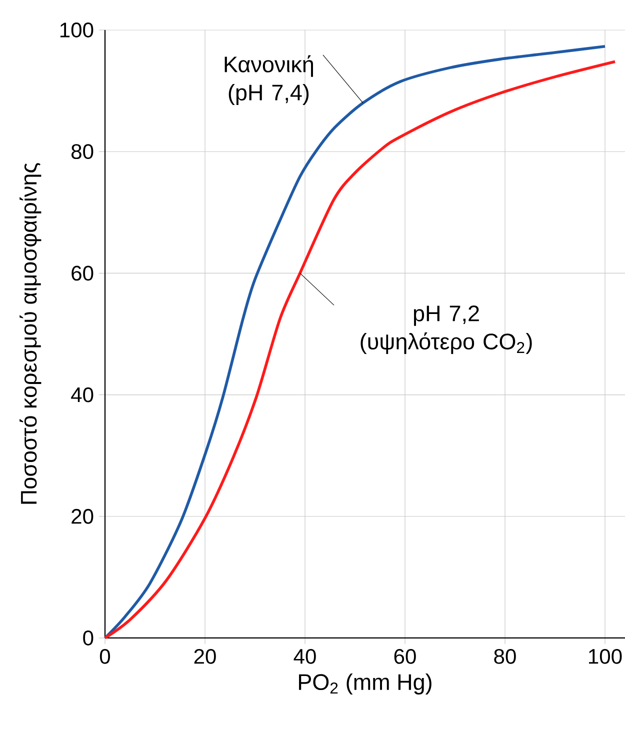 This screenshot has height=745, width=625. What do you see at coordinates (88, 638) in the screenshot?
I see `y-tick-label: 0` at bounding box center [88, 638].